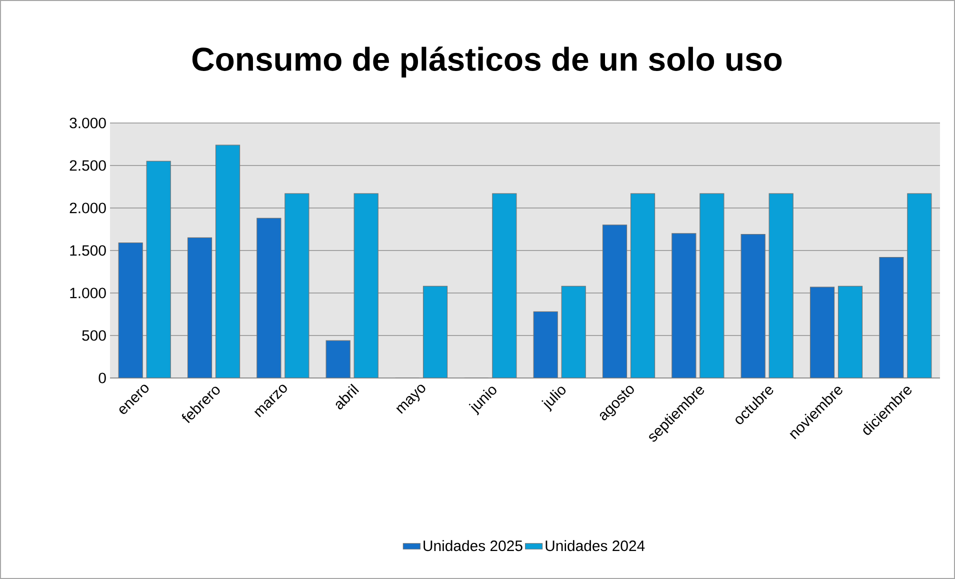 The width and height of the screenshot is (955, 579). I want to click on y-tick-label: 1.000, so click(88, 293).